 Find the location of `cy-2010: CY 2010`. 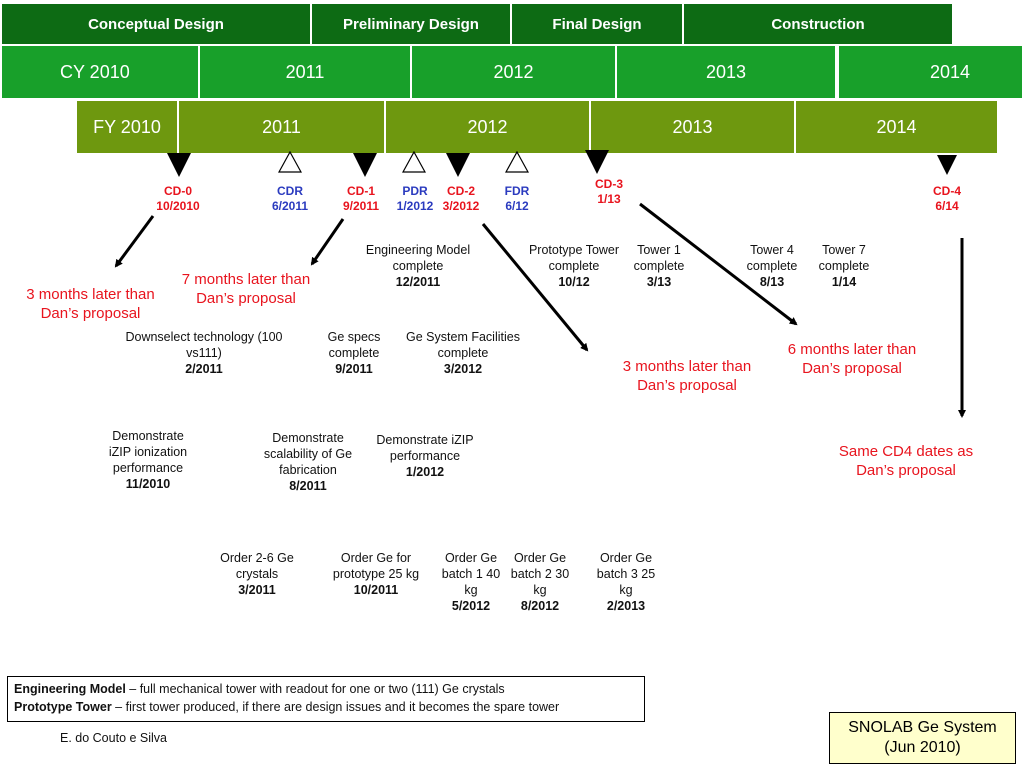

cy-2010: CY 2010 is located at coordinates (101, 72).